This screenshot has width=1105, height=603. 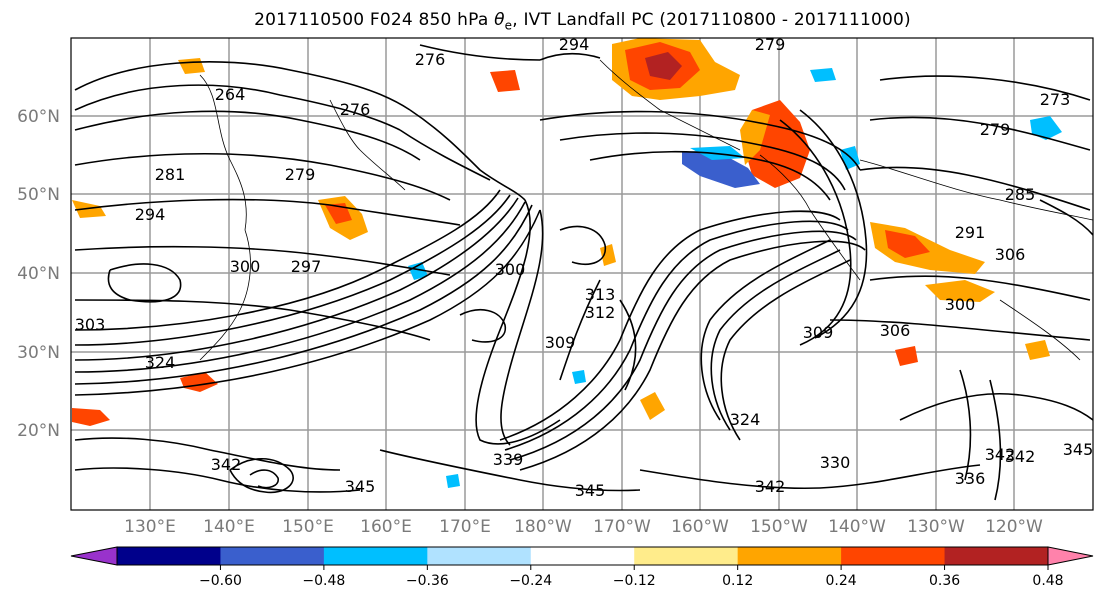 What do you see at coordinates (600, 294) in the screenshot?
I see `contour-label: 313` at bounding box center [600, 294].